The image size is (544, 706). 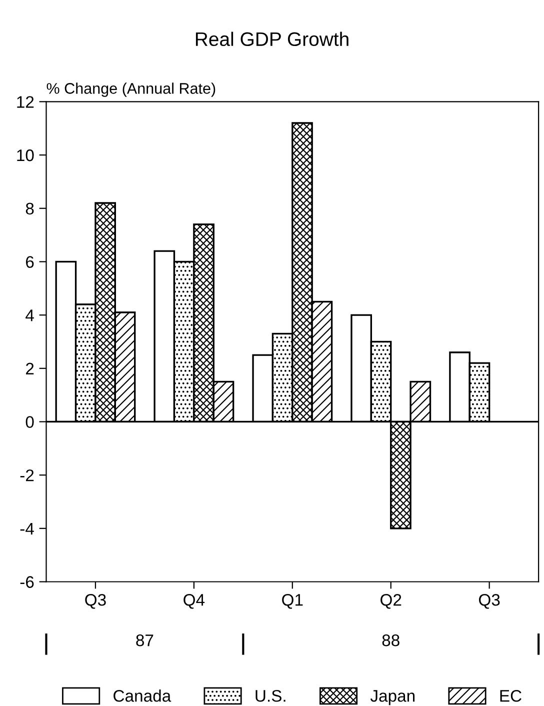 What do you see at coordinates (271, 696) in the screenshot?
I see `legend-label: U.S.` at bounding box center [271, 696].